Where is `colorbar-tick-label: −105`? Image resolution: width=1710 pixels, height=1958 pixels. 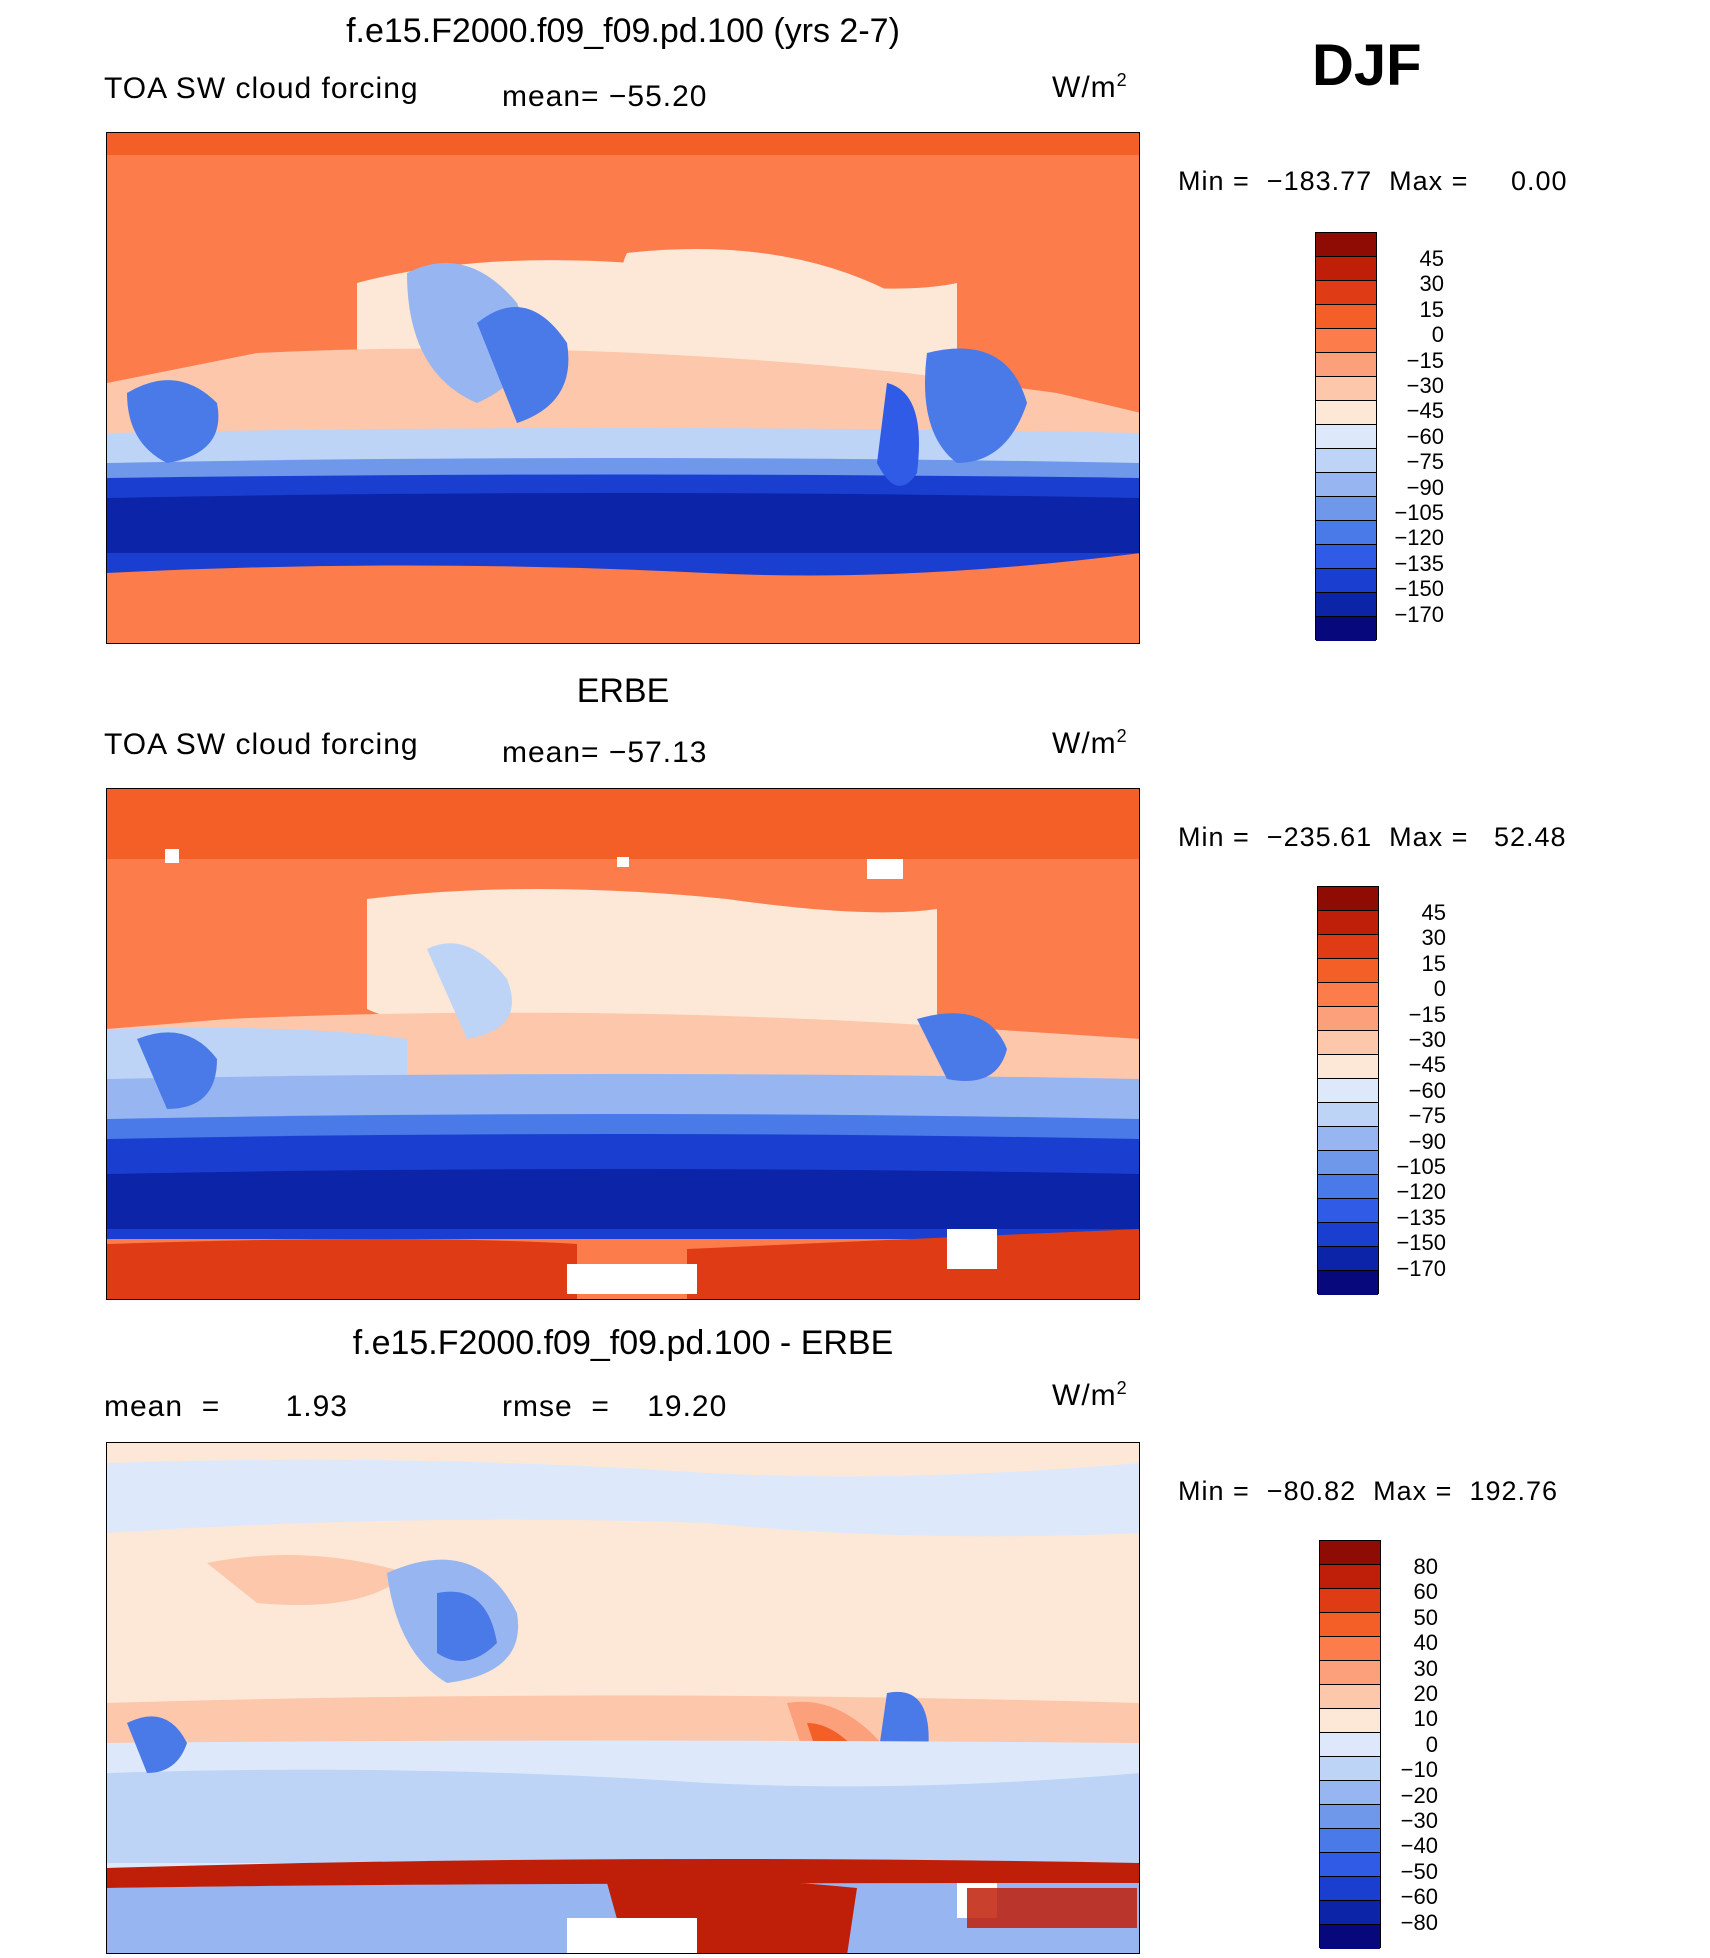 colorbar-tick-label: −105 is located at coordinates (1421, 1167).